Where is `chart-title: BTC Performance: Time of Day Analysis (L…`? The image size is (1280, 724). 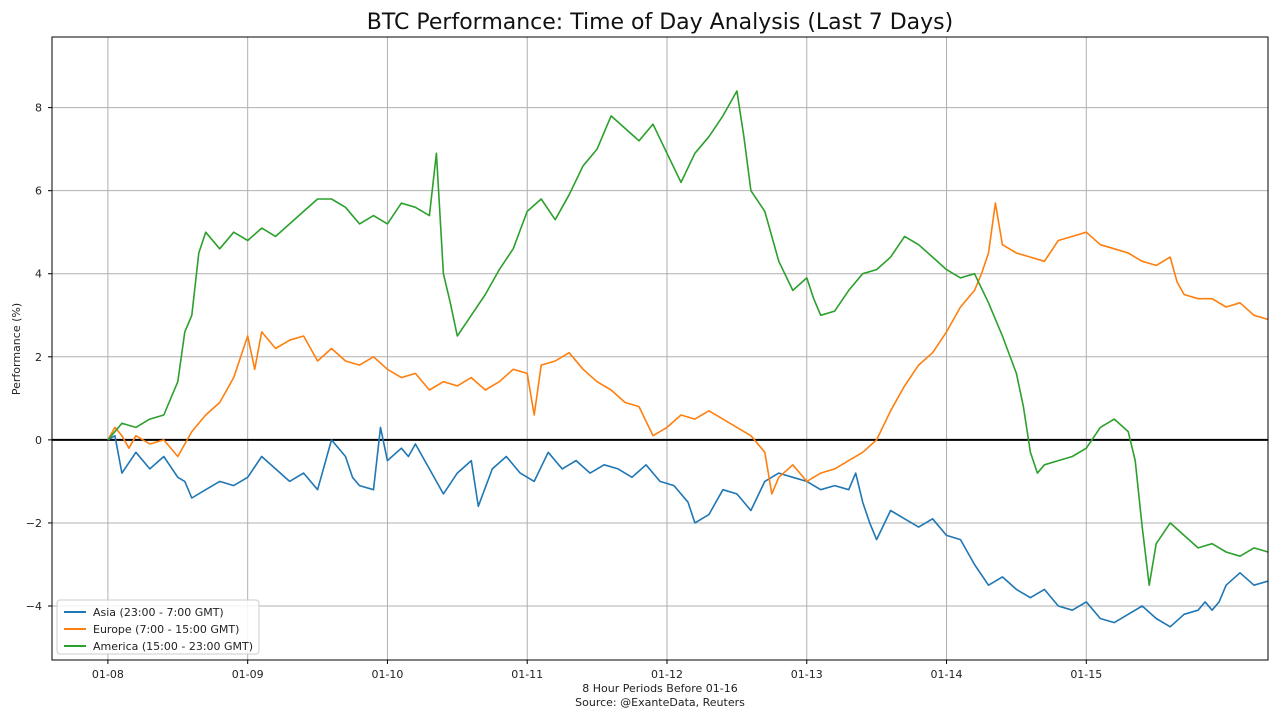
chart-title: BTC Performance: Time of Day Analysis (L… is located at coordinates (660, 22).